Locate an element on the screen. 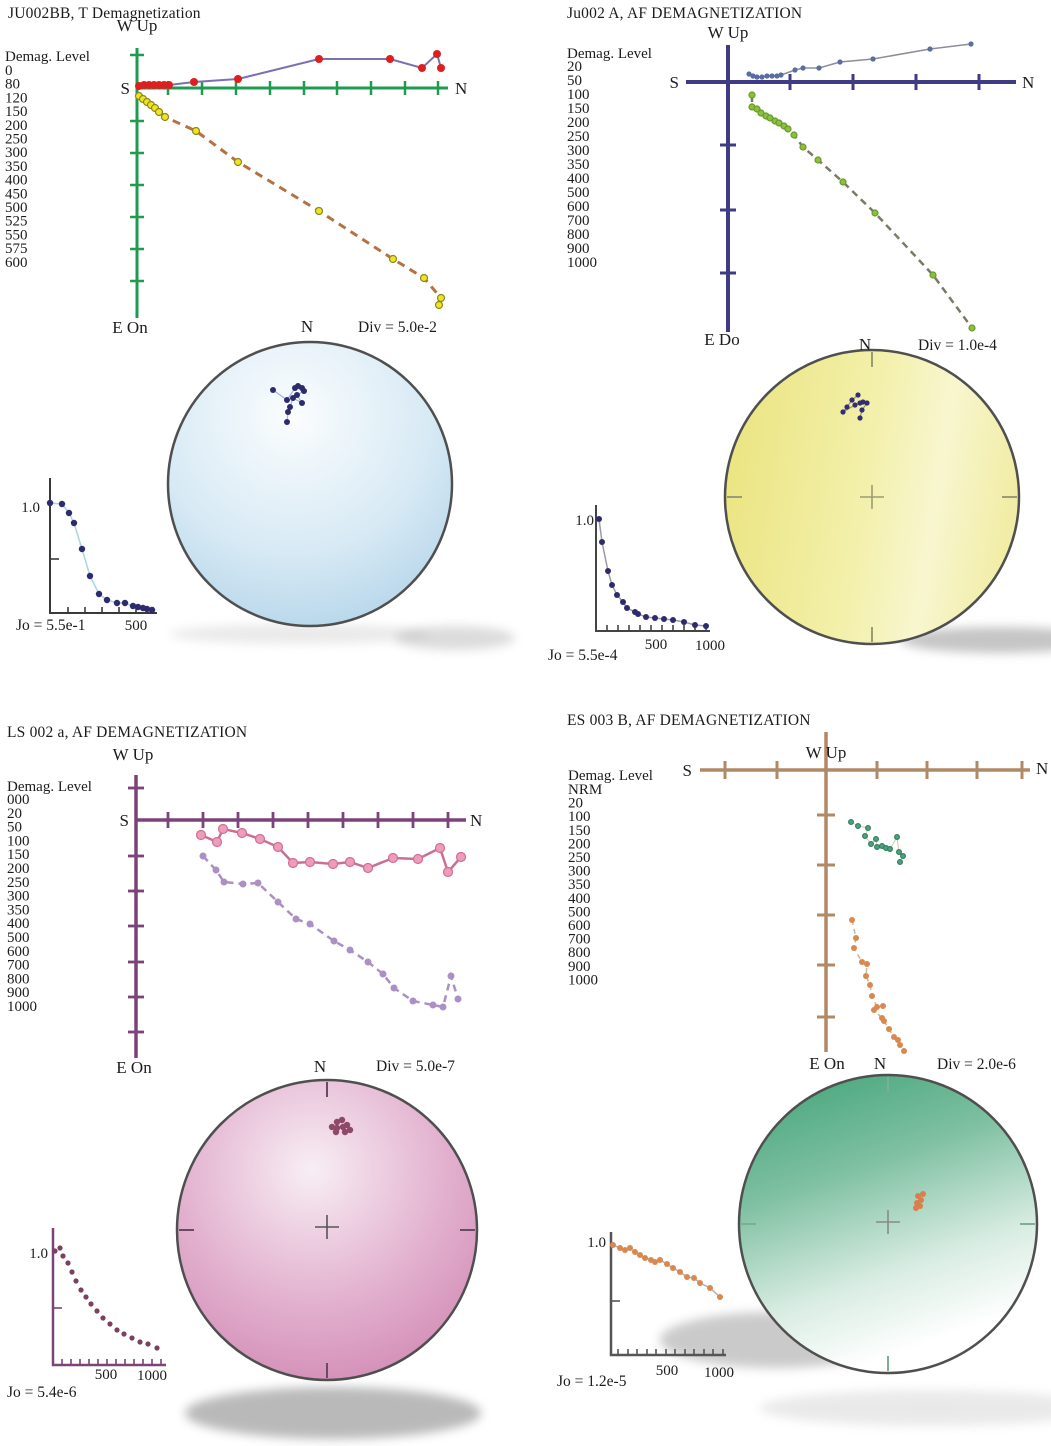 This screenshot has width=1051, height=1446. demag-level-value: 700 is located at coordinates (578, 221).